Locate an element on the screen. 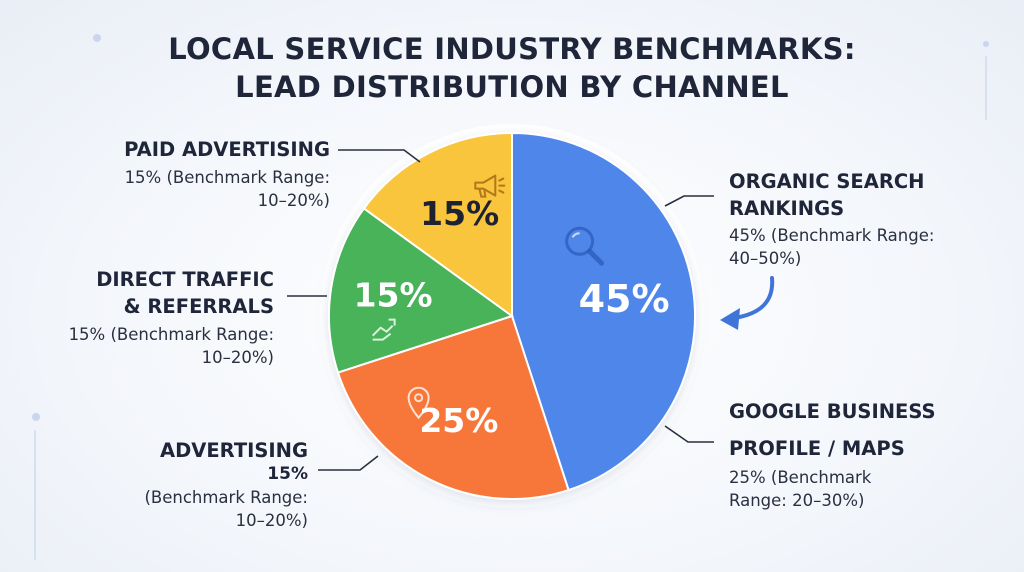 This screenshot has width=1024, height=572. label-gbp-title-2: PROFILE / MAPS is located at coordinates (817, 448).